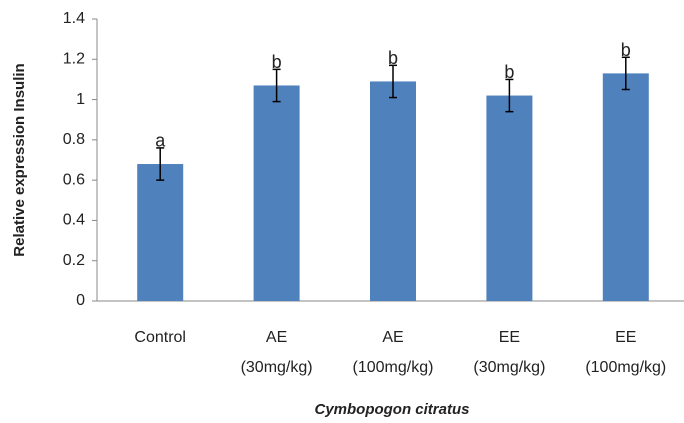  What do you see at coordinates (160, 141) in the screenshot?
I see `annotation: a` at bounding box center [160, 141].